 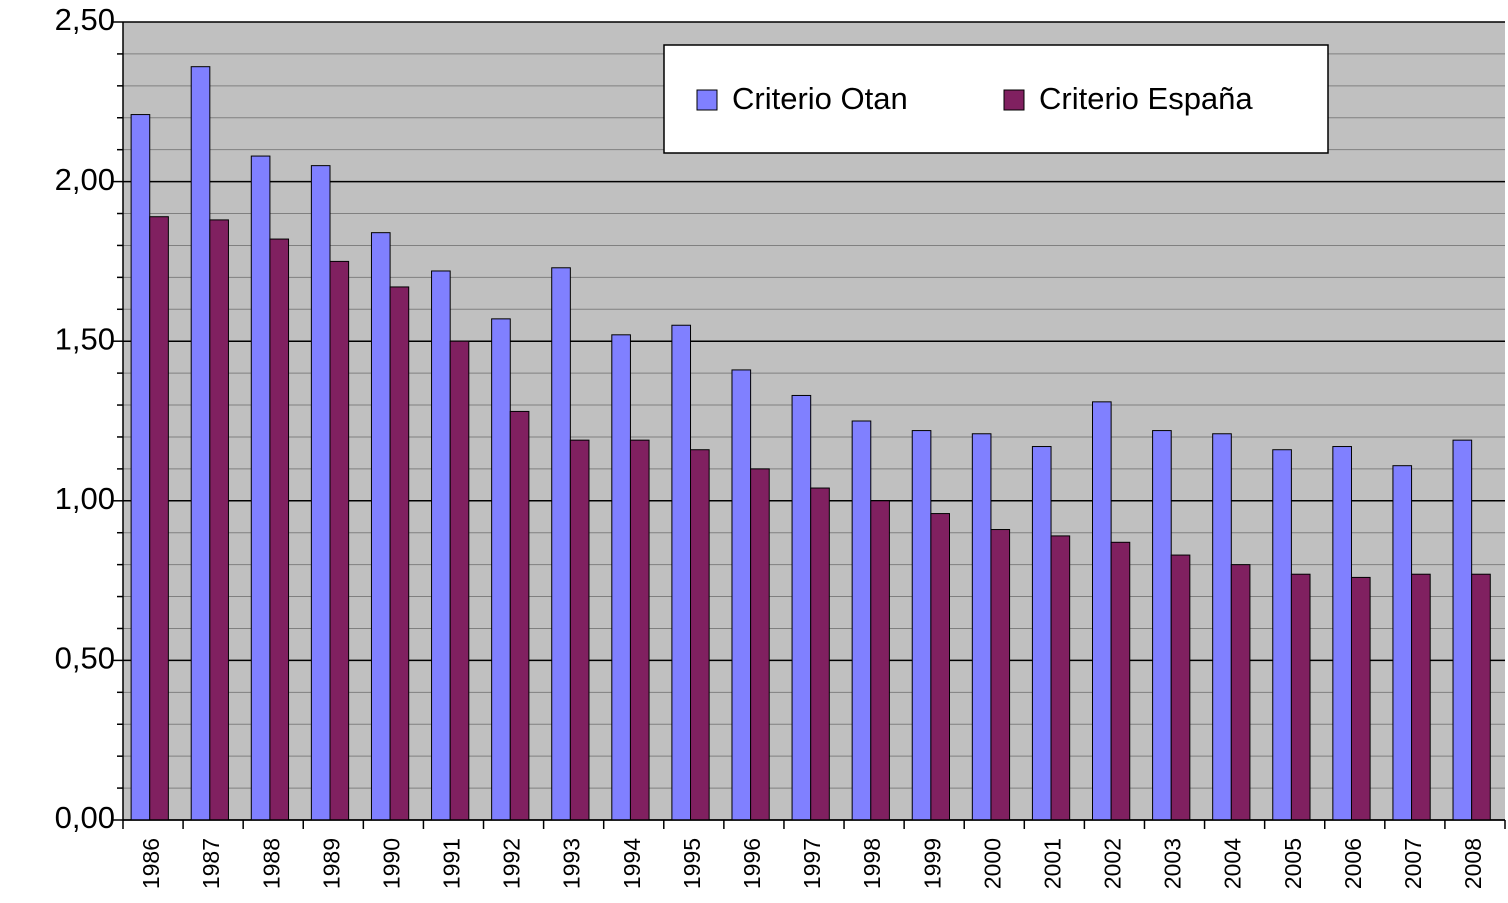 What do you see at coordinates (992, 863) in the screenshot?
I see `x-tick-label: 2000` at bounding box center [992, 863].